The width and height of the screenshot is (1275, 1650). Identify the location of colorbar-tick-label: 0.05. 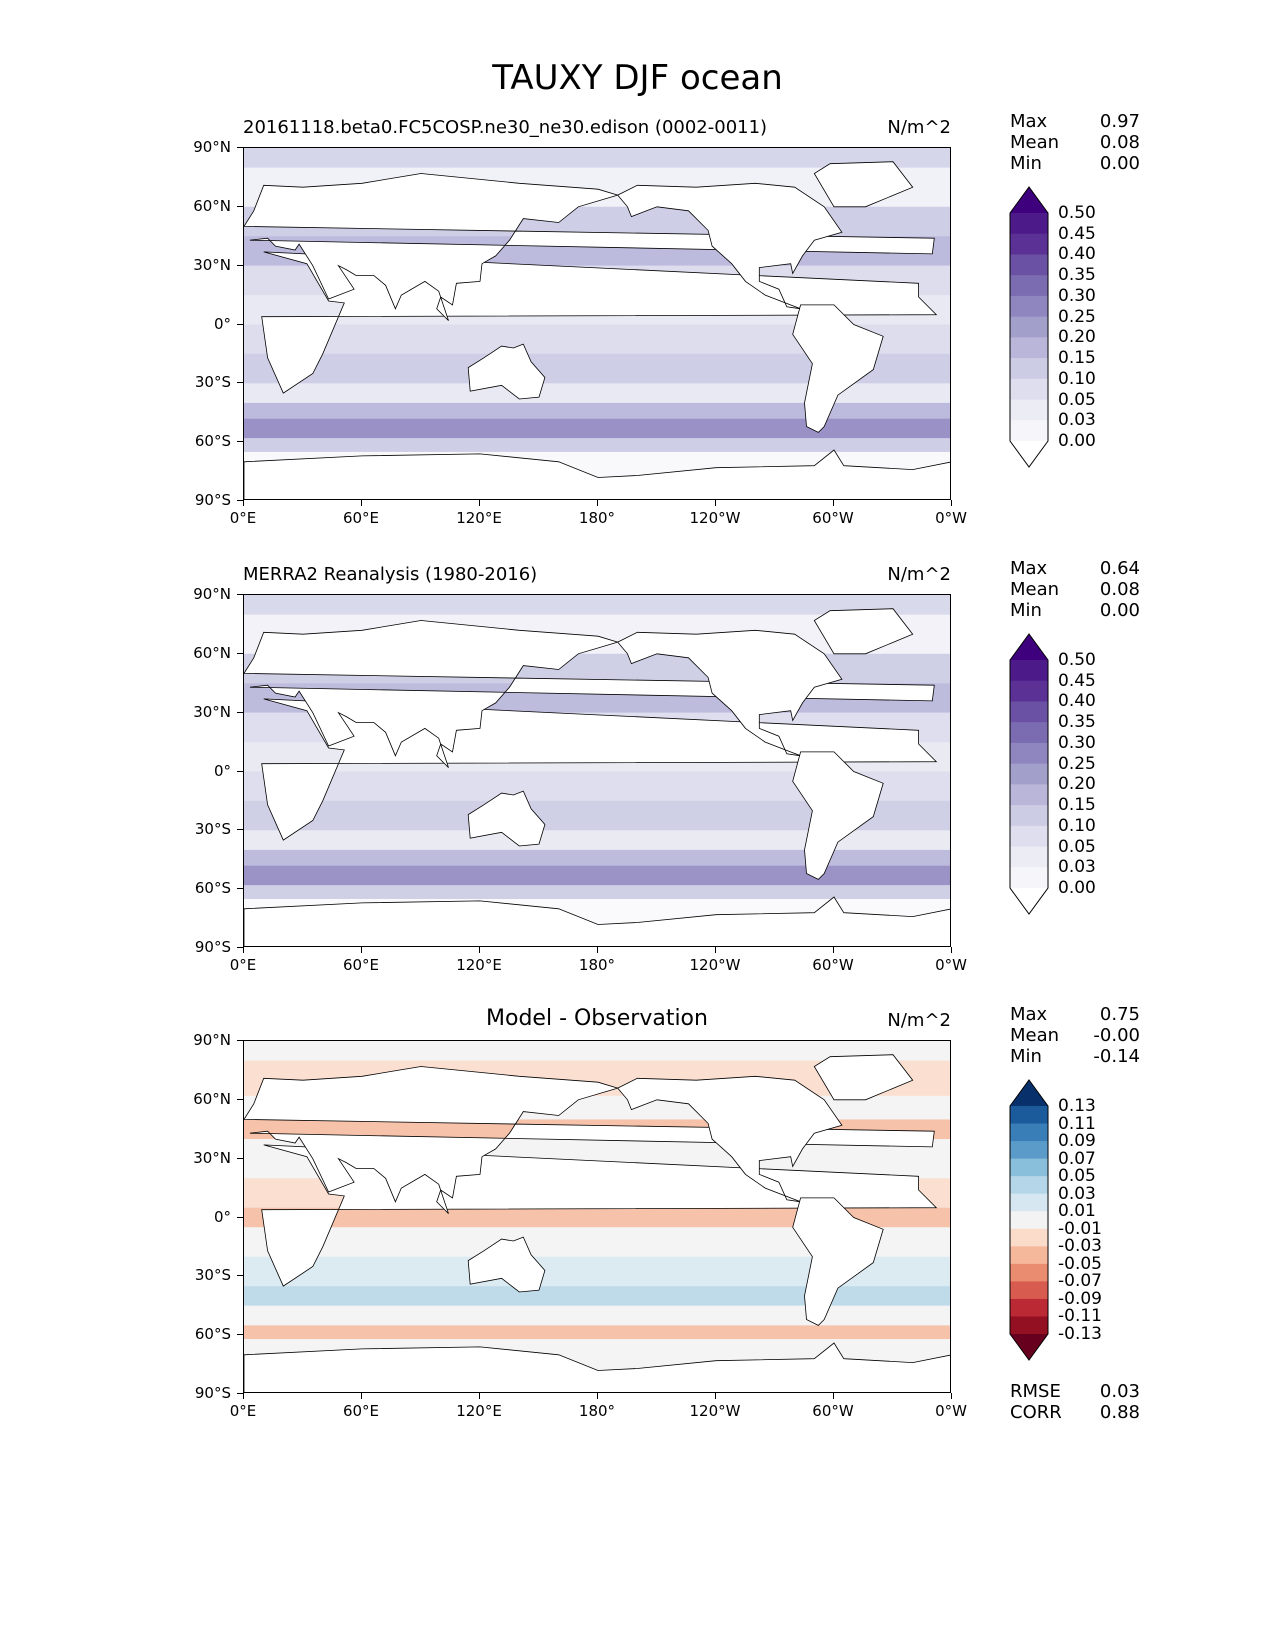
(1077, 1176).